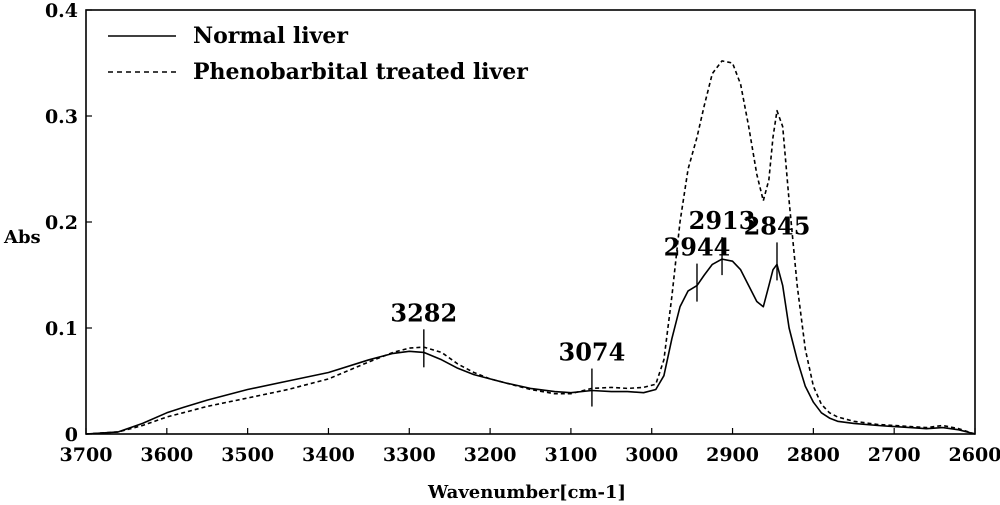 The image size is (1000, 505). What do you see at coordinates (61, 223) in the screenshot?
I see `y-tick-label: 0.2` at bounding box center [61, 223].